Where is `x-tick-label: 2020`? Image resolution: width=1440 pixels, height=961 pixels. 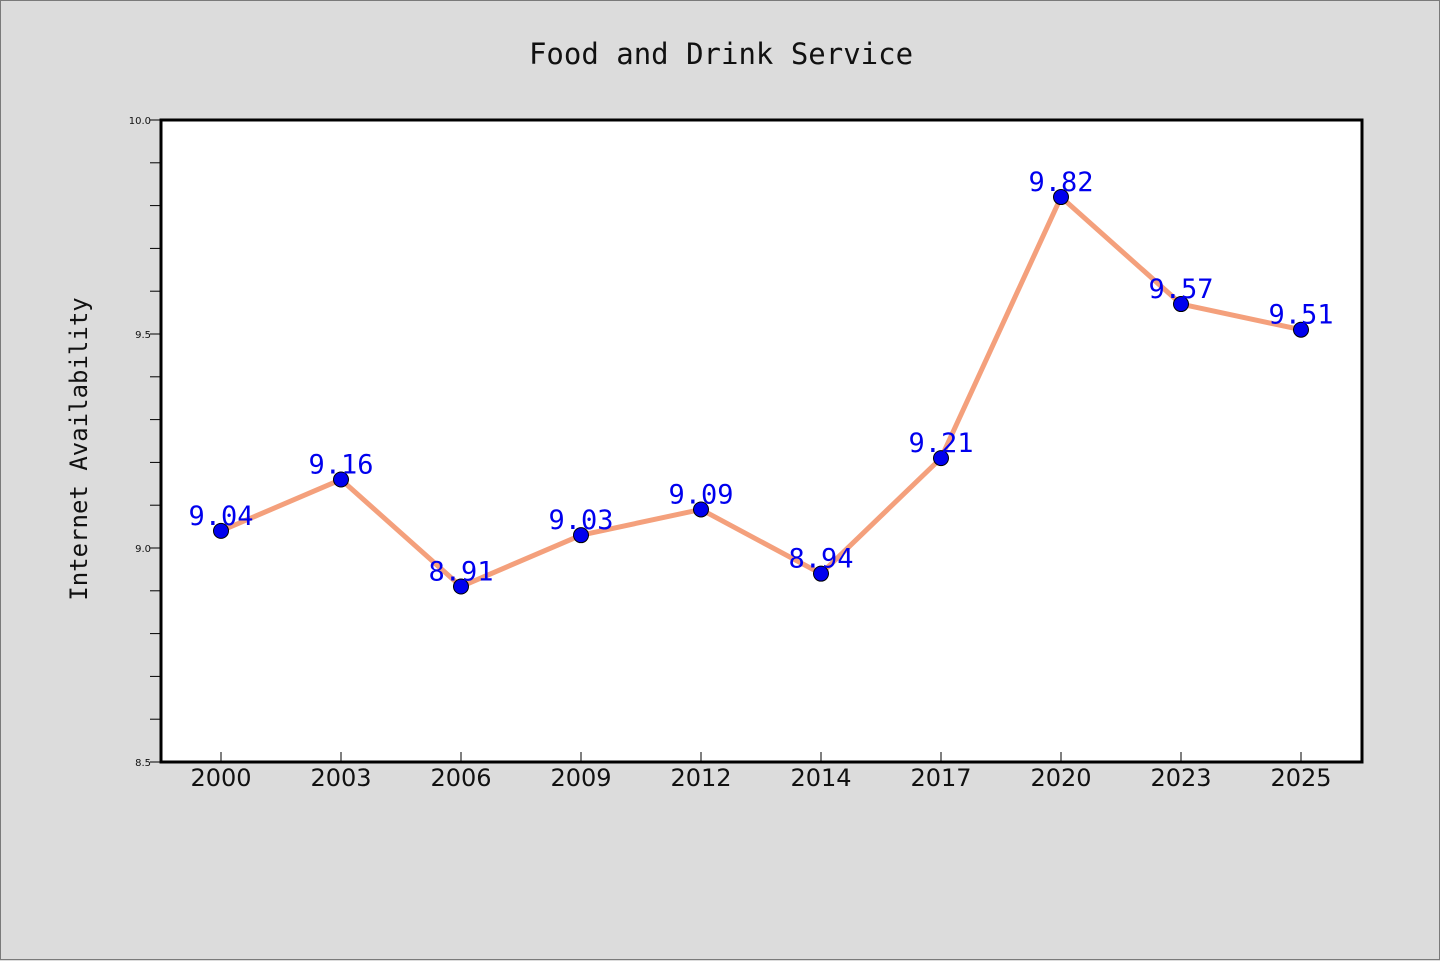
x-tick-label: 2020 is located at coordinates (1060, 778).